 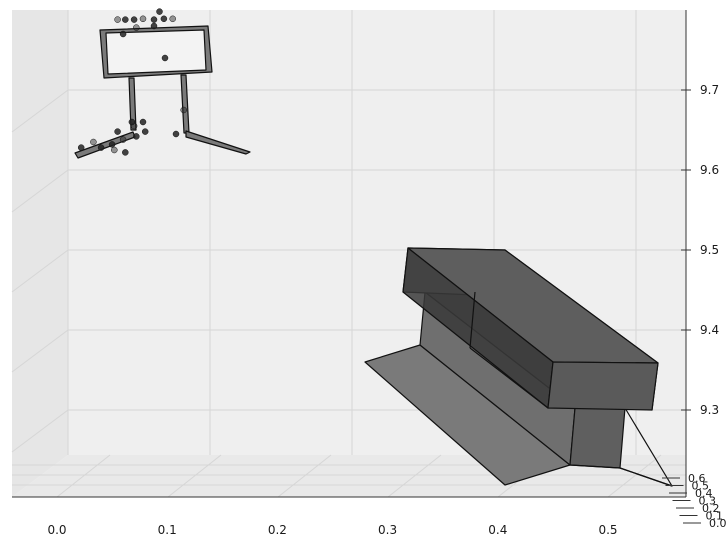 I want to click on points-layer, so click(x=132, y=82).